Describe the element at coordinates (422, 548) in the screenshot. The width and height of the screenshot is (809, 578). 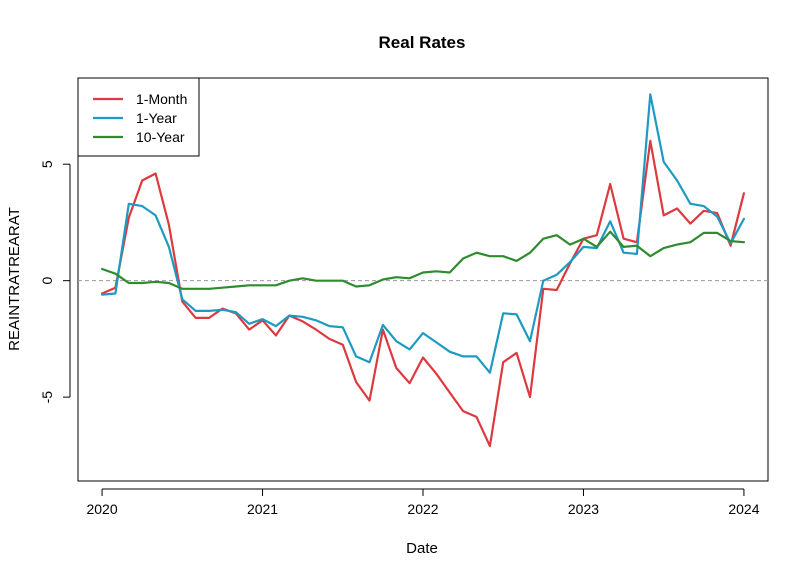
I see `x-axis-label: Date` at that location.